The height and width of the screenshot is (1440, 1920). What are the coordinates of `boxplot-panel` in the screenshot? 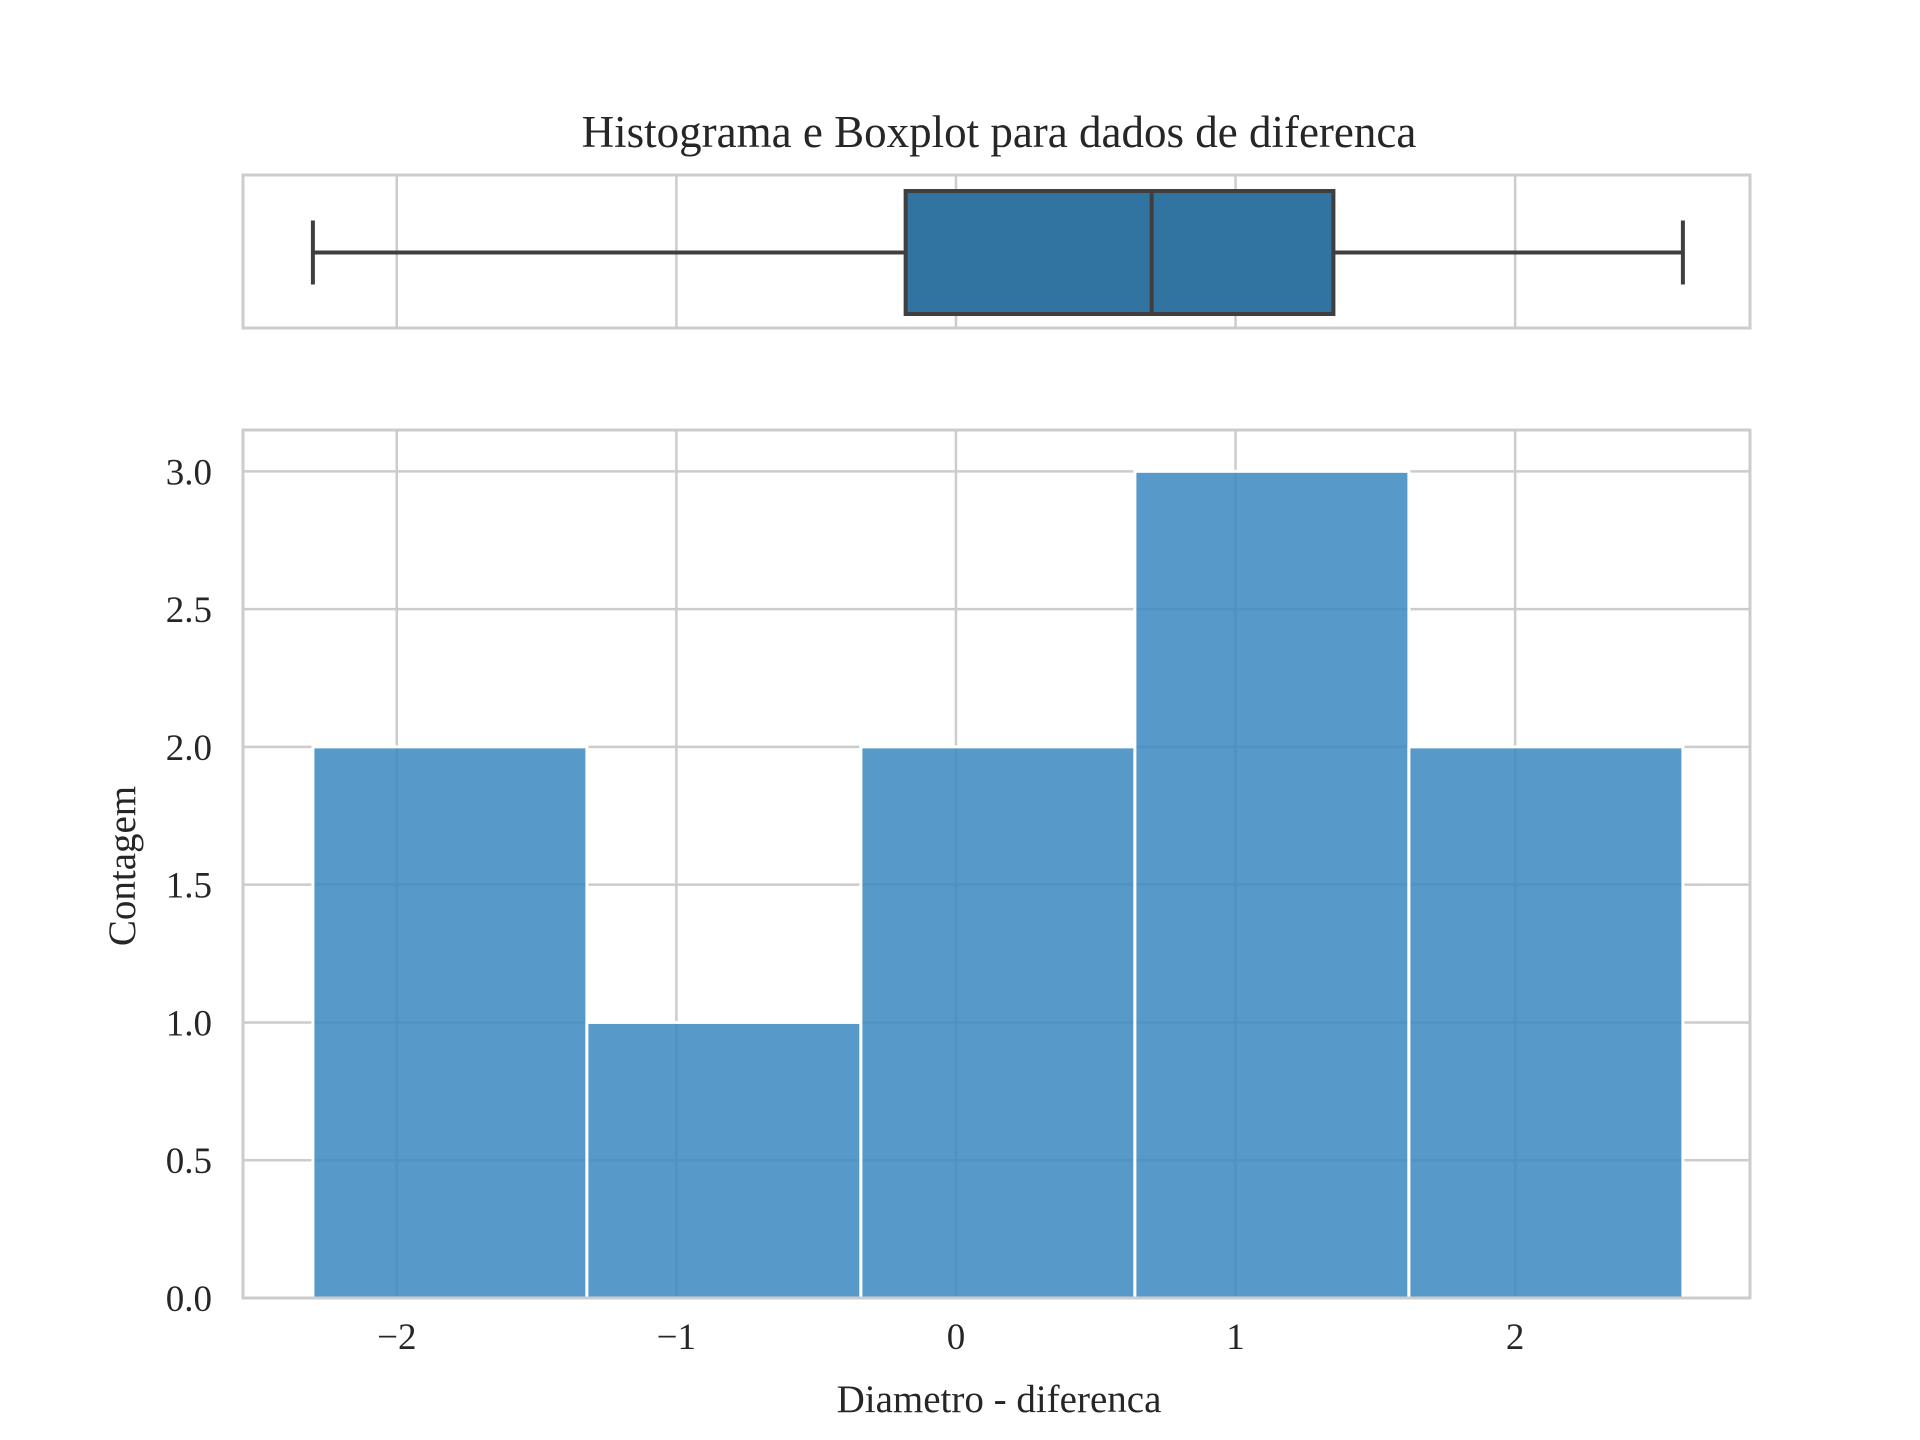 It's located at (996, 251).